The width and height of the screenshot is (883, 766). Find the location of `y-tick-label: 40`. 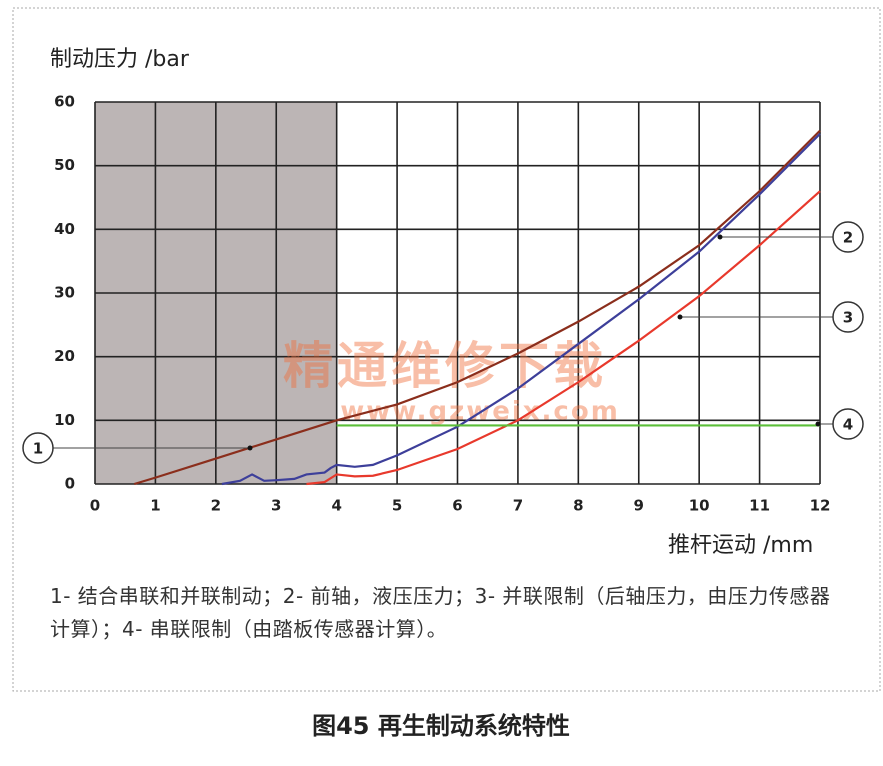

y-tick-label: 40 is located at coordinates (64, 229).